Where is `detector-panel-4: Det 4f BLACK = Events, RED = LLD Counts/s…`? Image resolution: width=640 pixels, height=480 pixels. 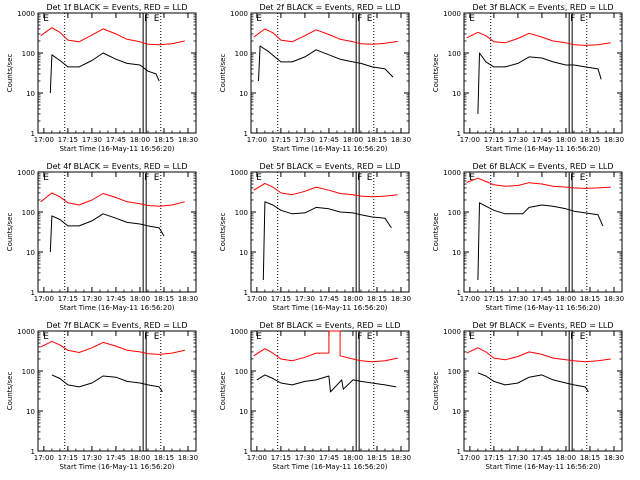
detector-panel-4: Det 4f BLACK = Events, RED = LLD Counts/s… is located at coordinates (102, 237).